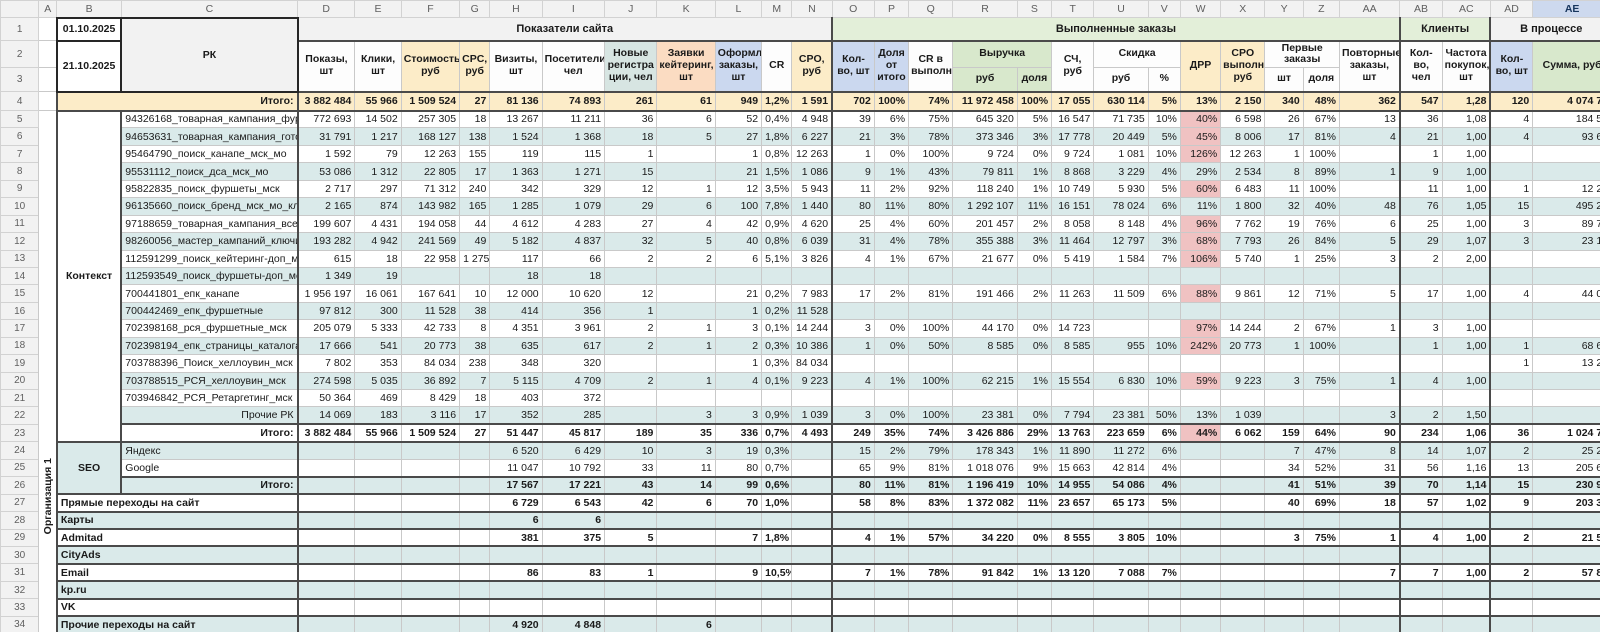  Describe the element at coordinates (812, 206) in the screenshot. I see `cell-N10: 1 440` at that location.